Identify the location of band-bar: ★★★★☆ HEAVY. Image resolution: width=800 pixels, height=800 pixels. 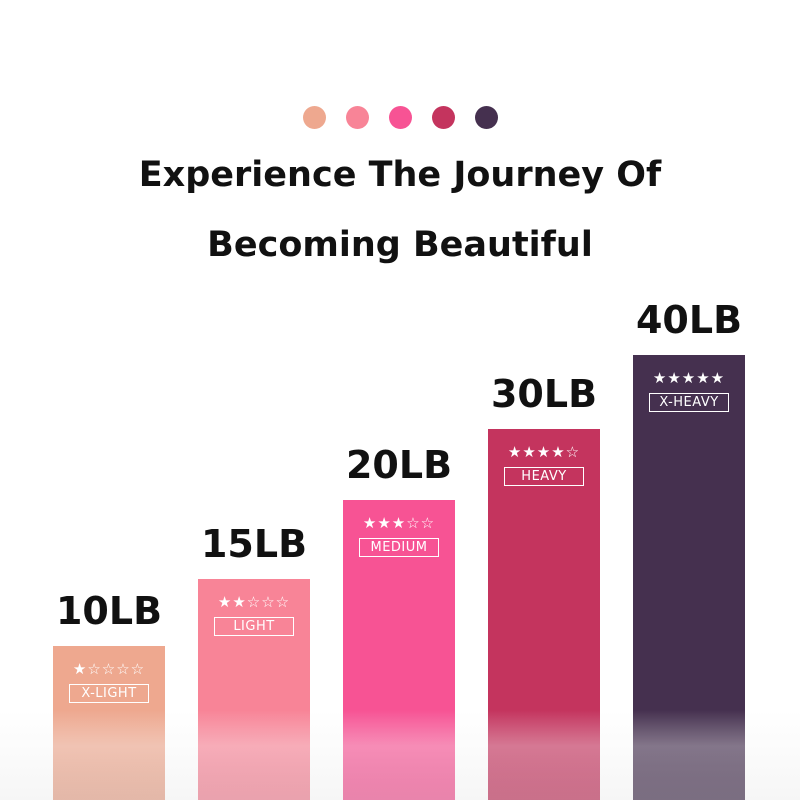
(544, 614).